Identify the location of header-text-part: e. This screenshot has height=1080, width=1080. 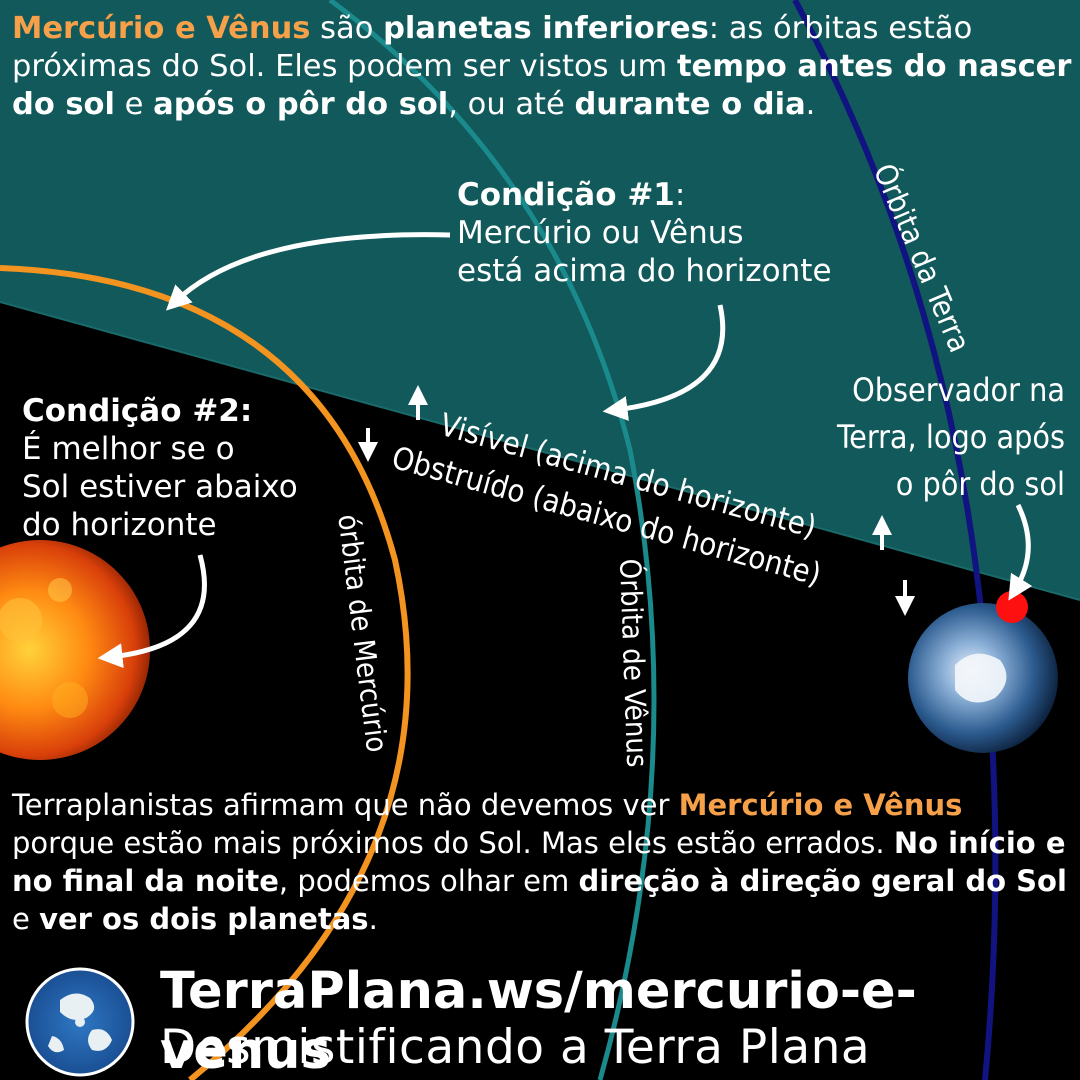
(134, 104).